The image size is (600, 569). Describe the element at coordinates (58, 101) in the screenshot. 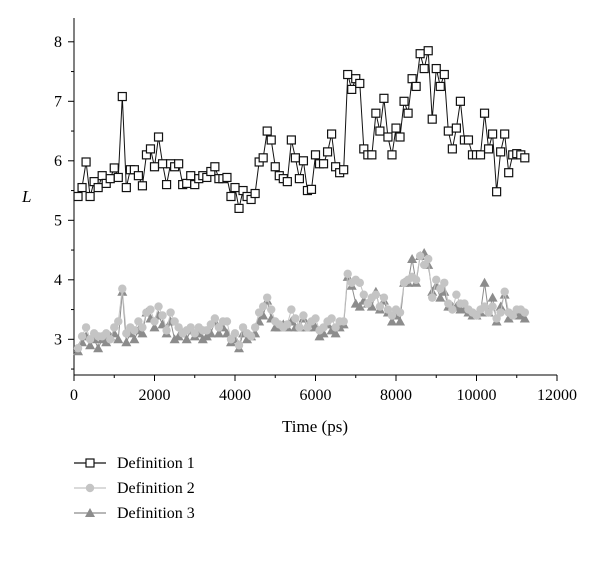

I see `y-tick-label: 7` at that location.